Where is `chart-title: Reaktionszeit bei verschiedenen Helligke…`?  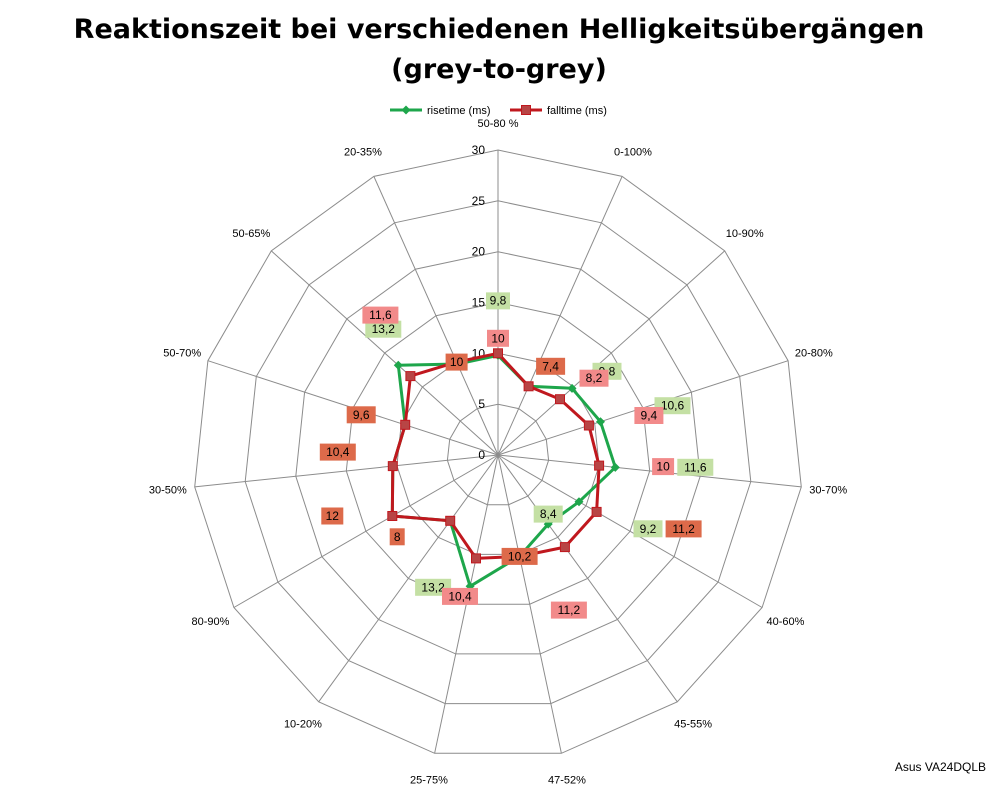 chart-title: Reaktionszeit bei verschiedenen Helligke… is located at coordinates (499, 50).